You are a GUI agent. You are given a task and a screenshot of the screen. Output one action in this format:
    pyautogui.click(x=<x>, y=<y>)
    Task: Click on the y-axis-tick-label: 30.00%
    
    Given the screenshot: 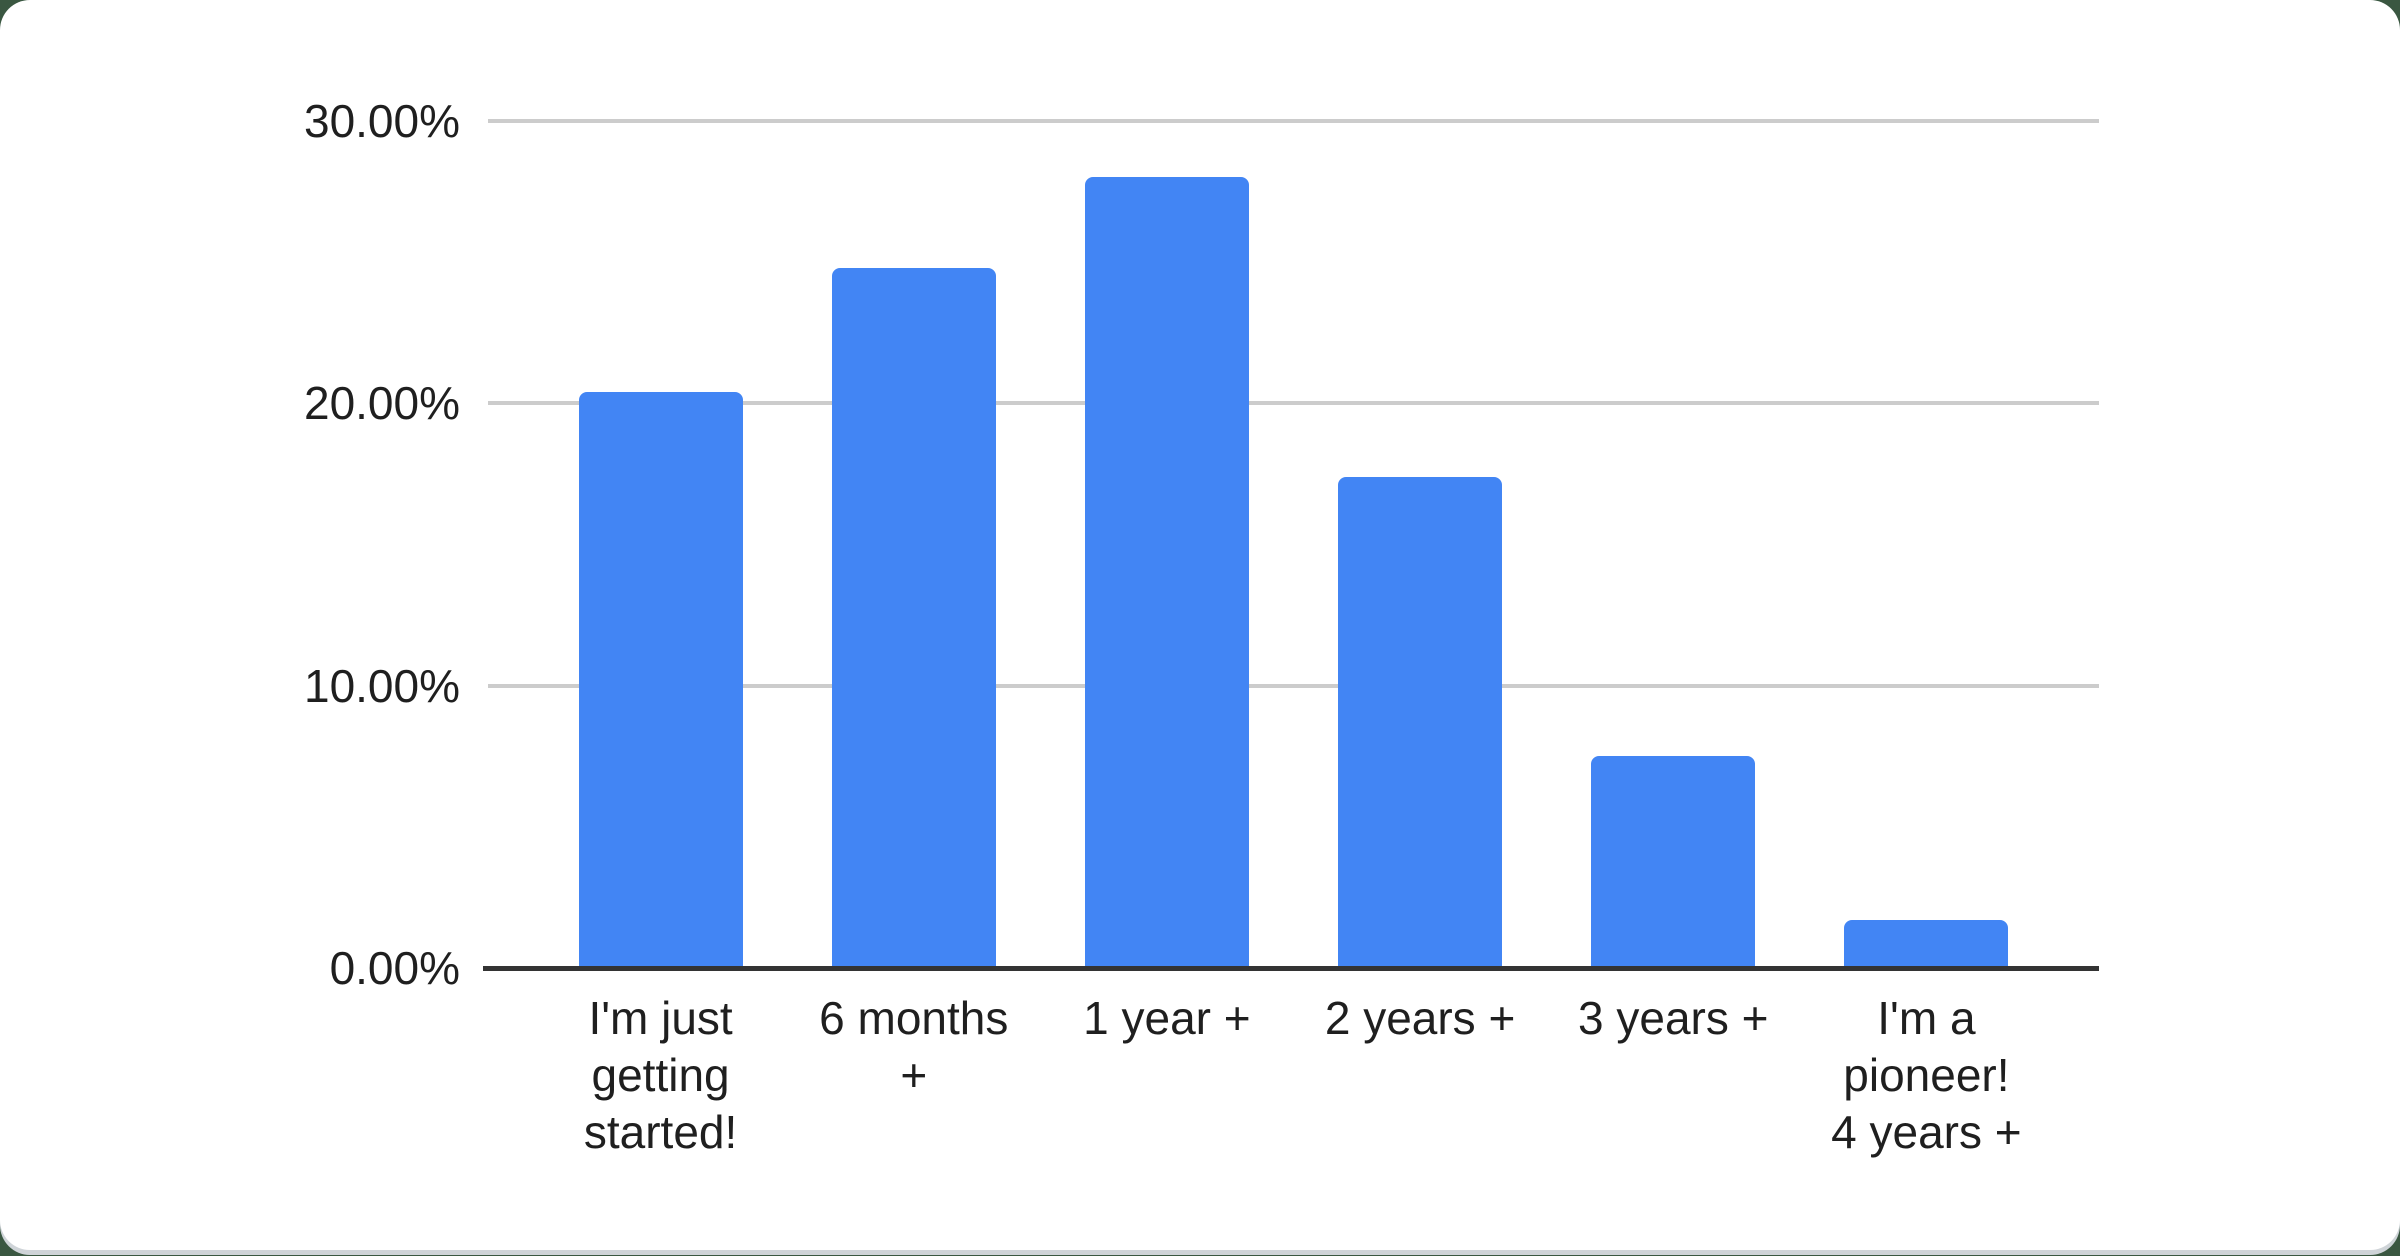 What is the action you would take?
    pyautogui.click(x=381, y=121)
    